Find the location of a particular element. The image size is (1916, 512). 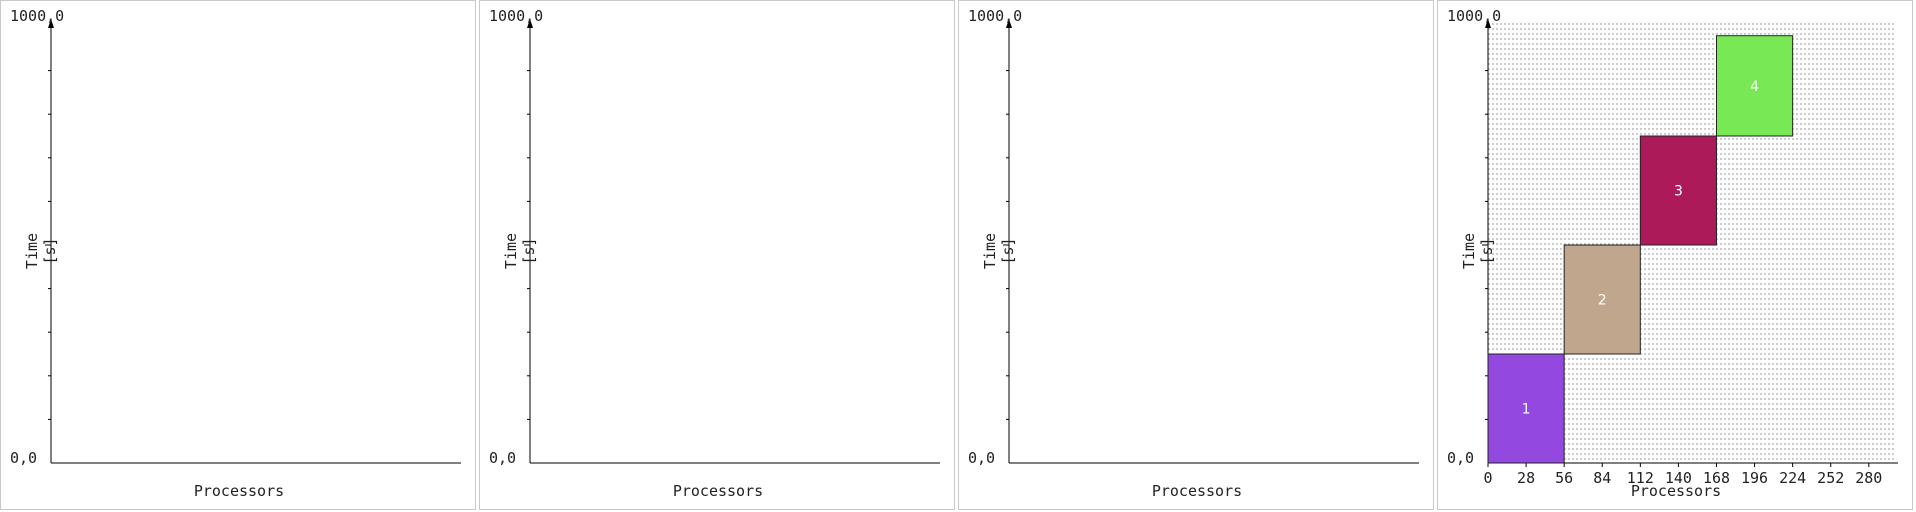

task-label-1: 1 is located at coordinates (1526, 410).